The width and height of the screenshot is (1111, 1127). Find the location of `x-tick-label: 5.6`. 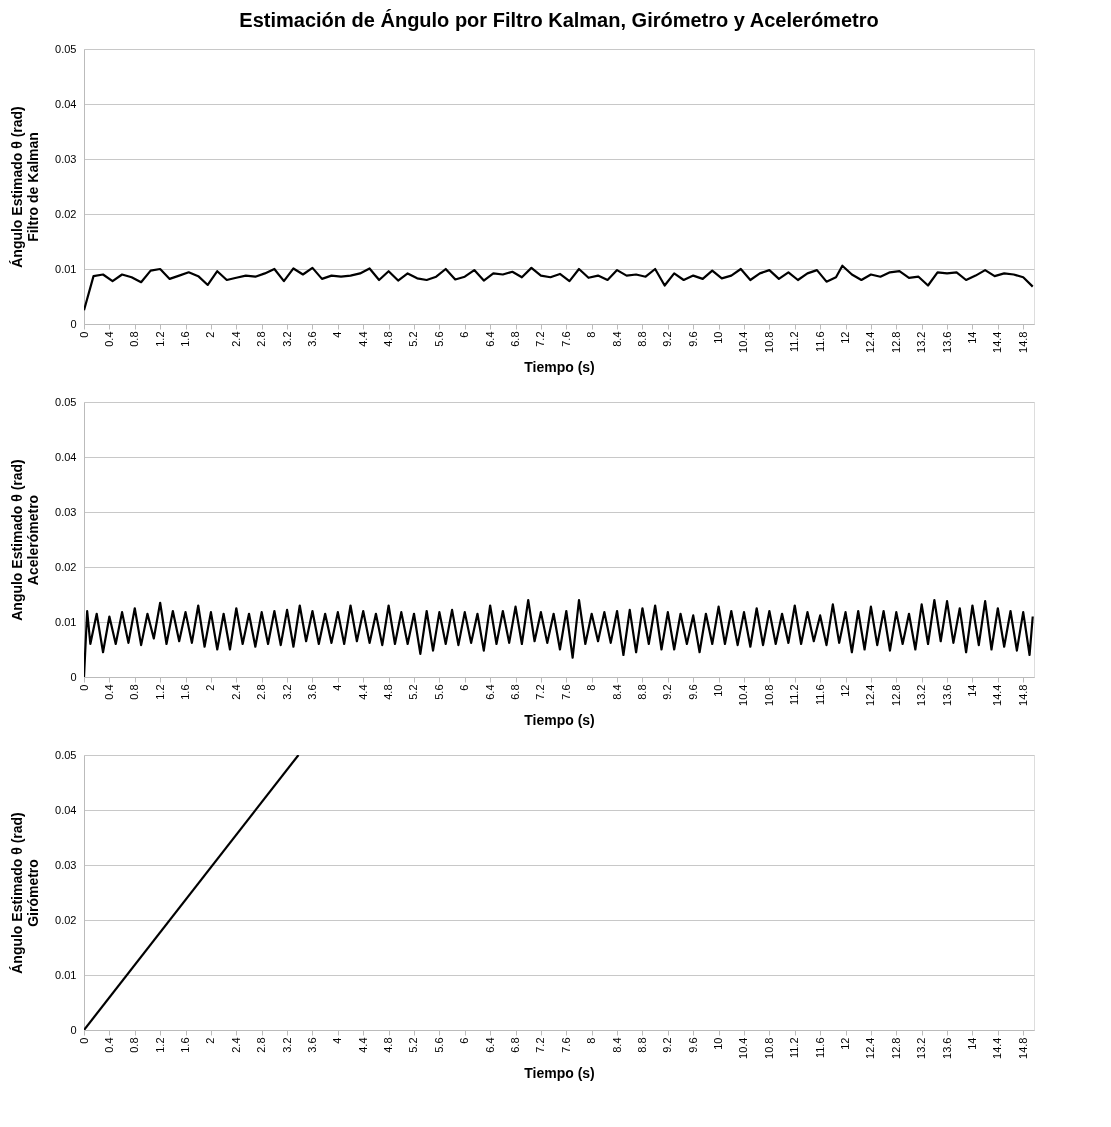

x-tick-label: 5.6 is located at coordinates (438, 1045).